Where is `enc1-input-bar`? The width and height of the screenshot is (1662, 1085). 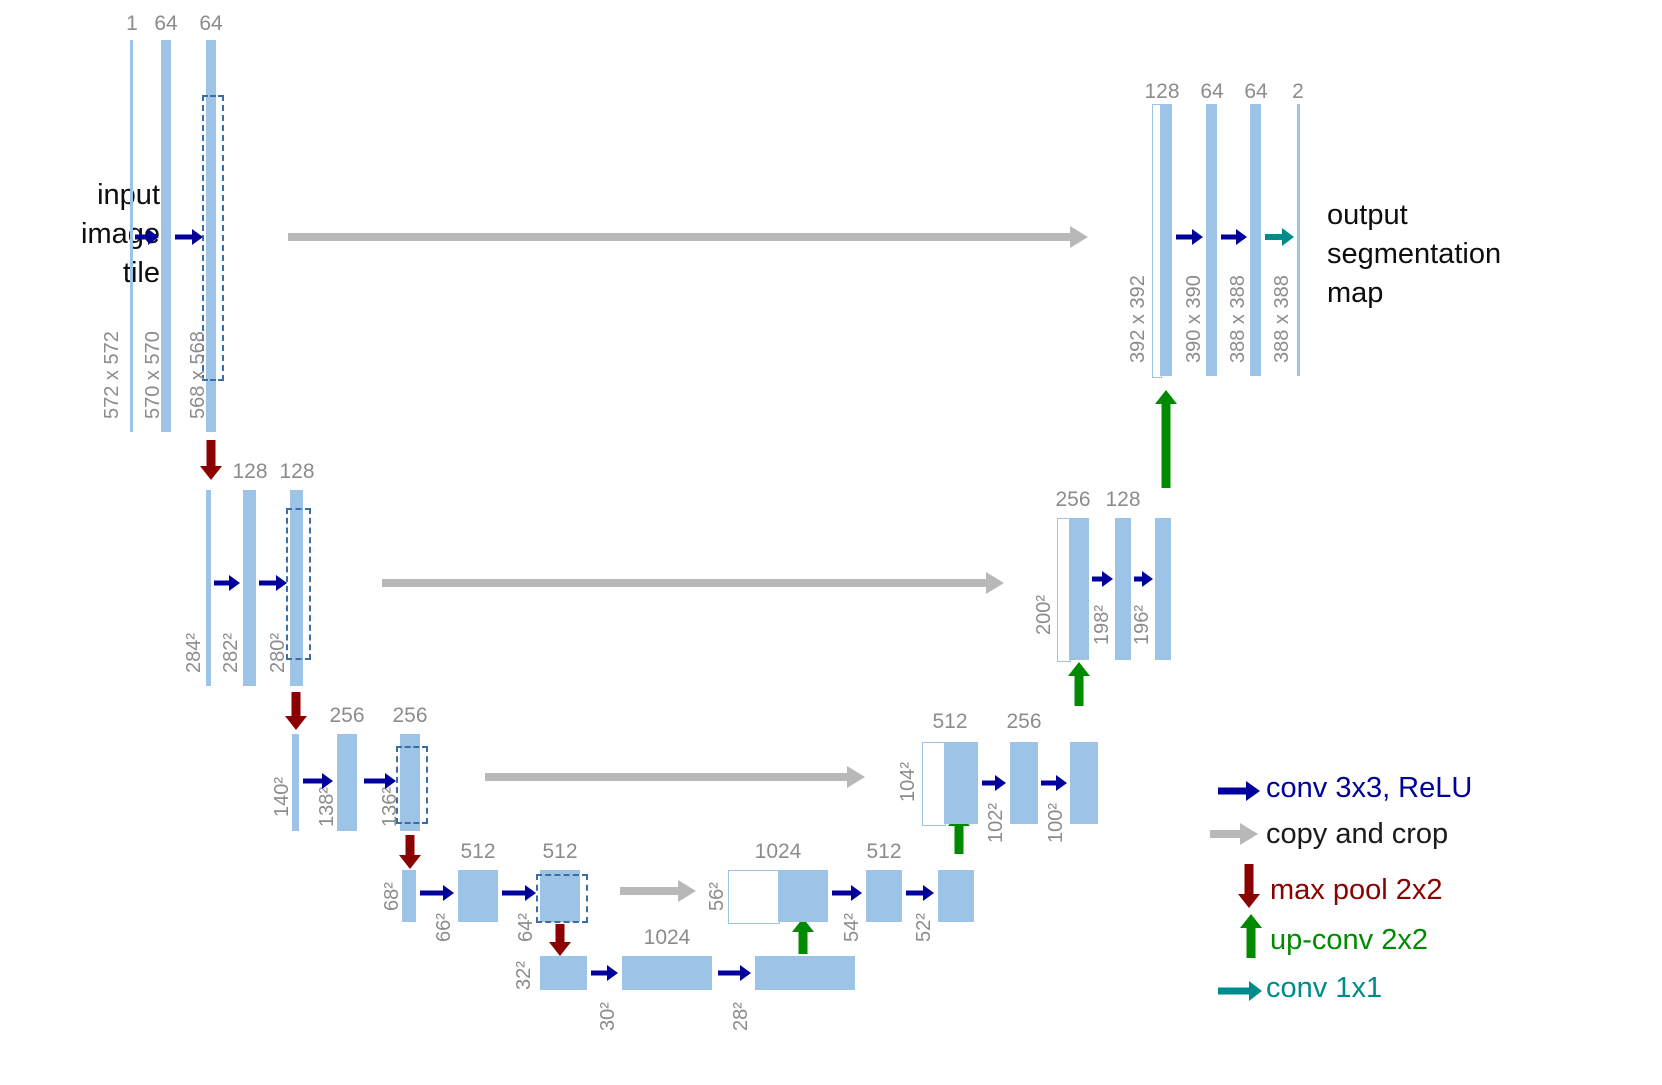 enc1-input-bar is located at coordinates (131, 236).